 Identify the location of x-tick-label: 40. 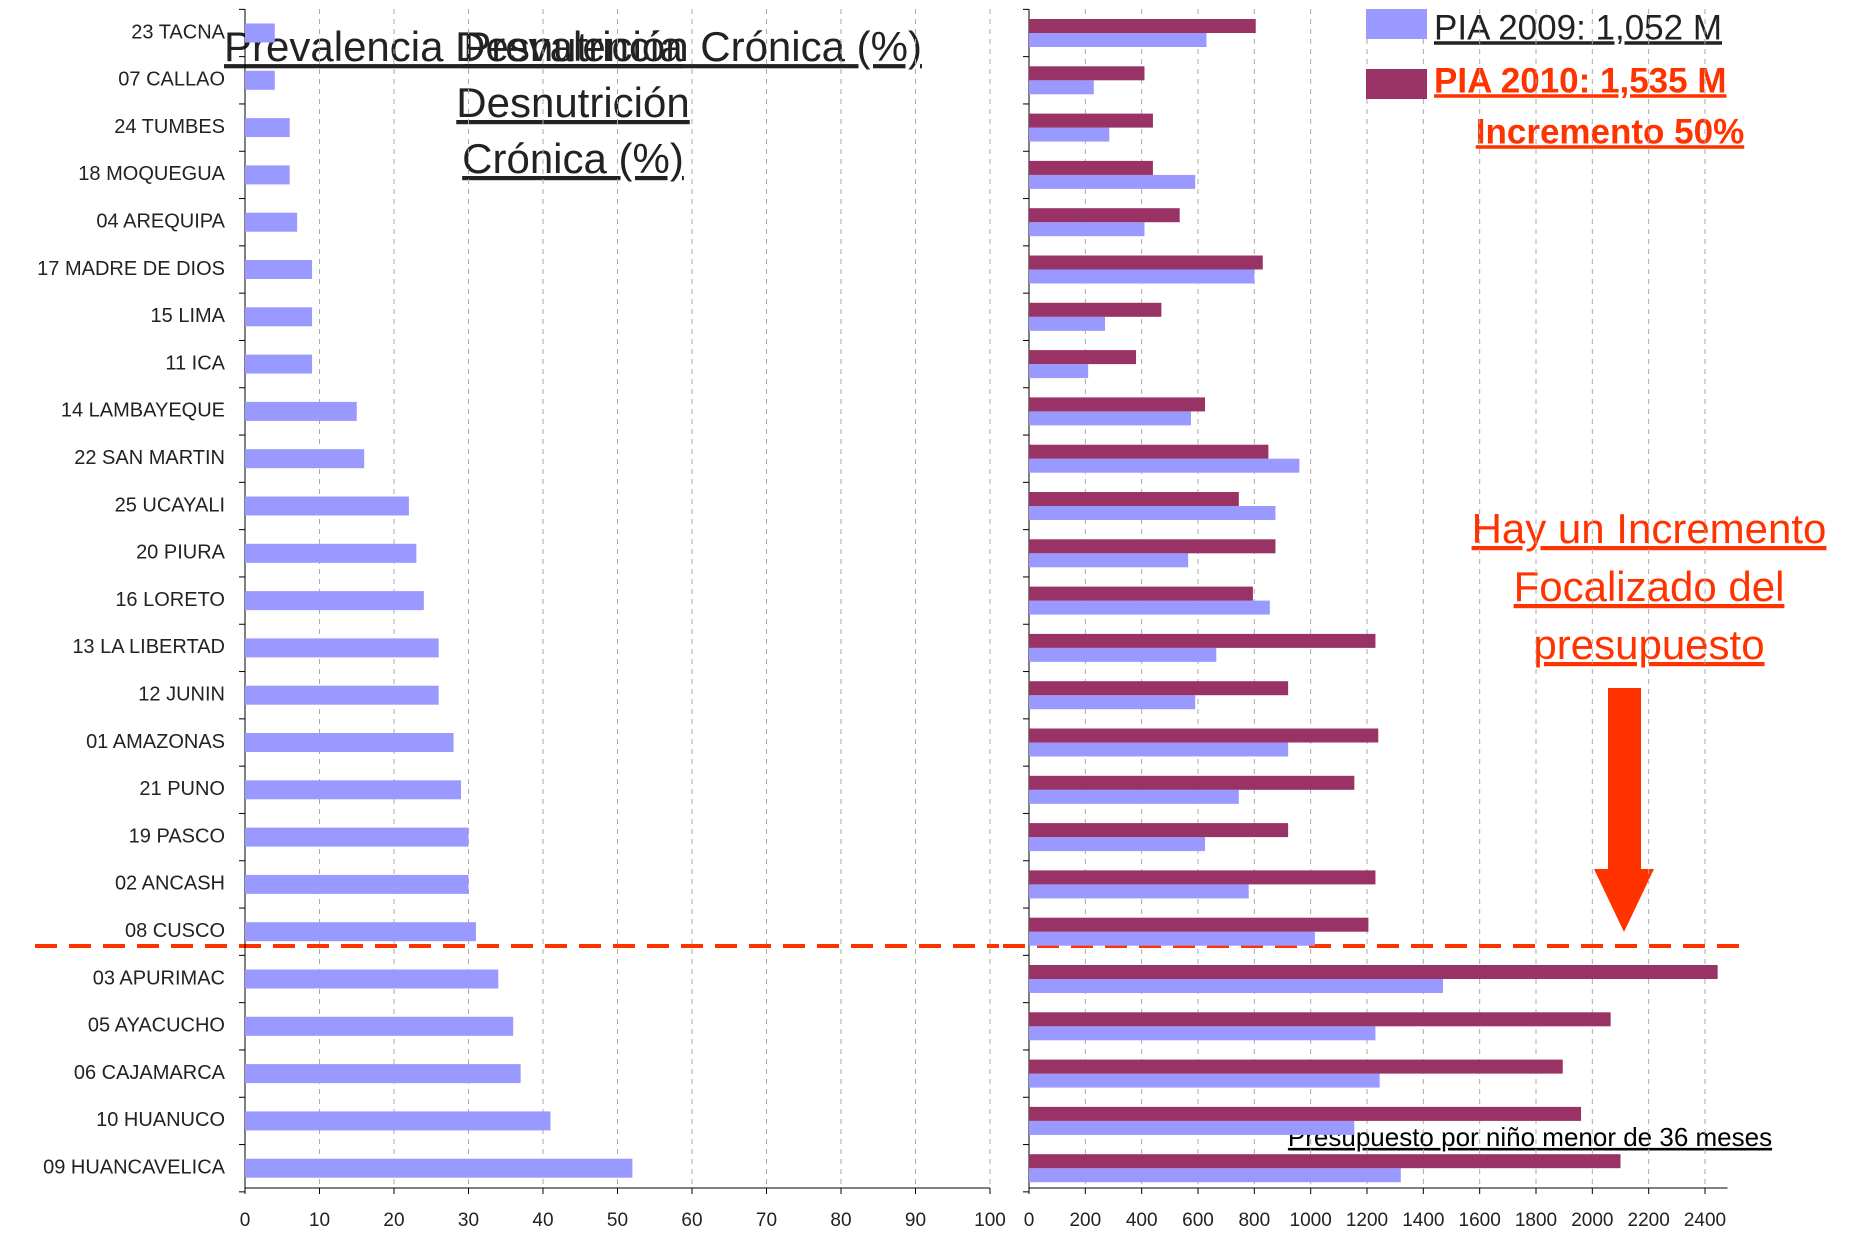
(542, 1220).